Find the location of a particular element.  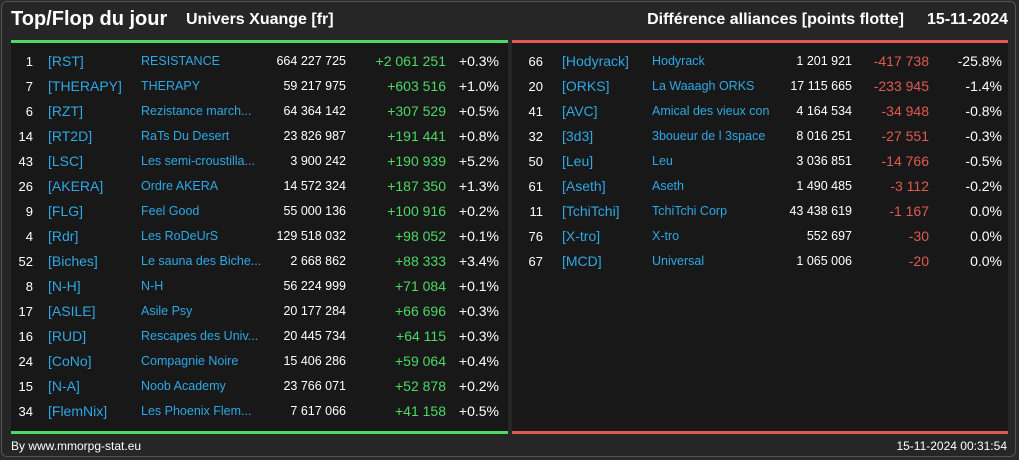

alliance-name-link: Universal is located at coordinates (678, 261).